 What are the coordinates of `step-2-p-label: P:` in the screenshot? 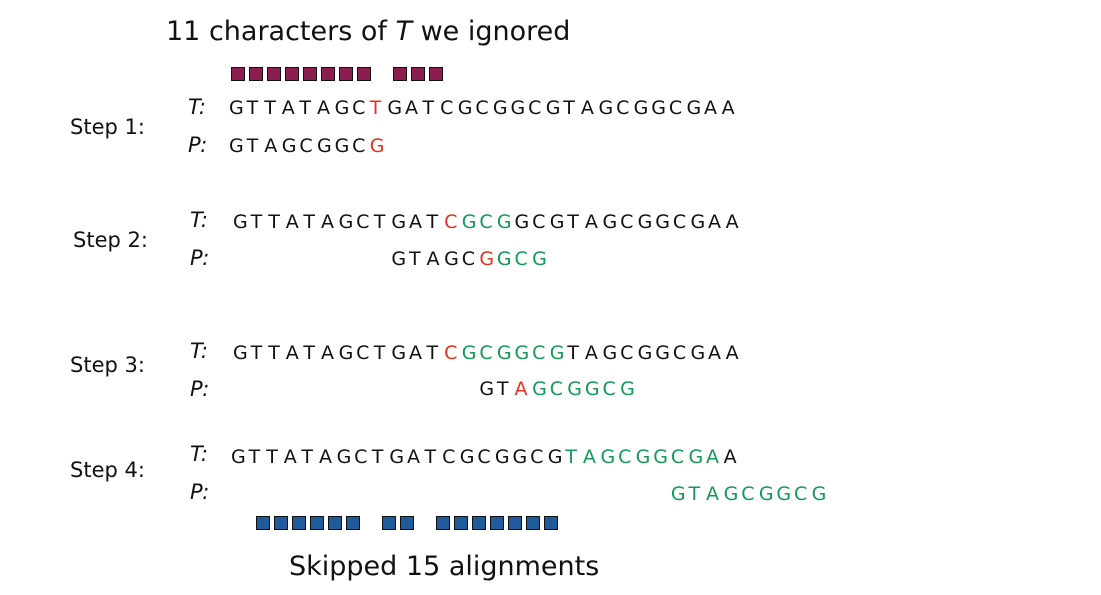 It's located at (200, 258).